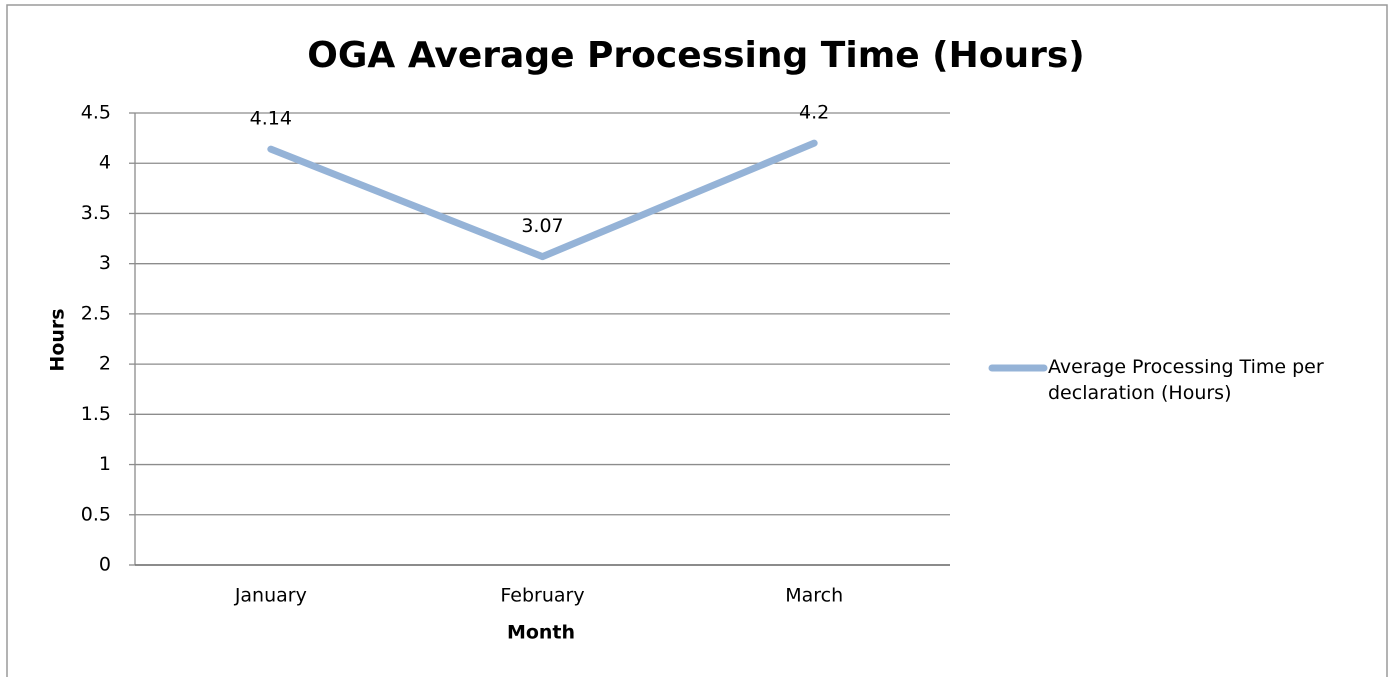 The image size is (1392, 677). What do you see at coordinates (542, 596) in the screenshot?
I see `x-tick-label: February` at bounding box center [542, 596].